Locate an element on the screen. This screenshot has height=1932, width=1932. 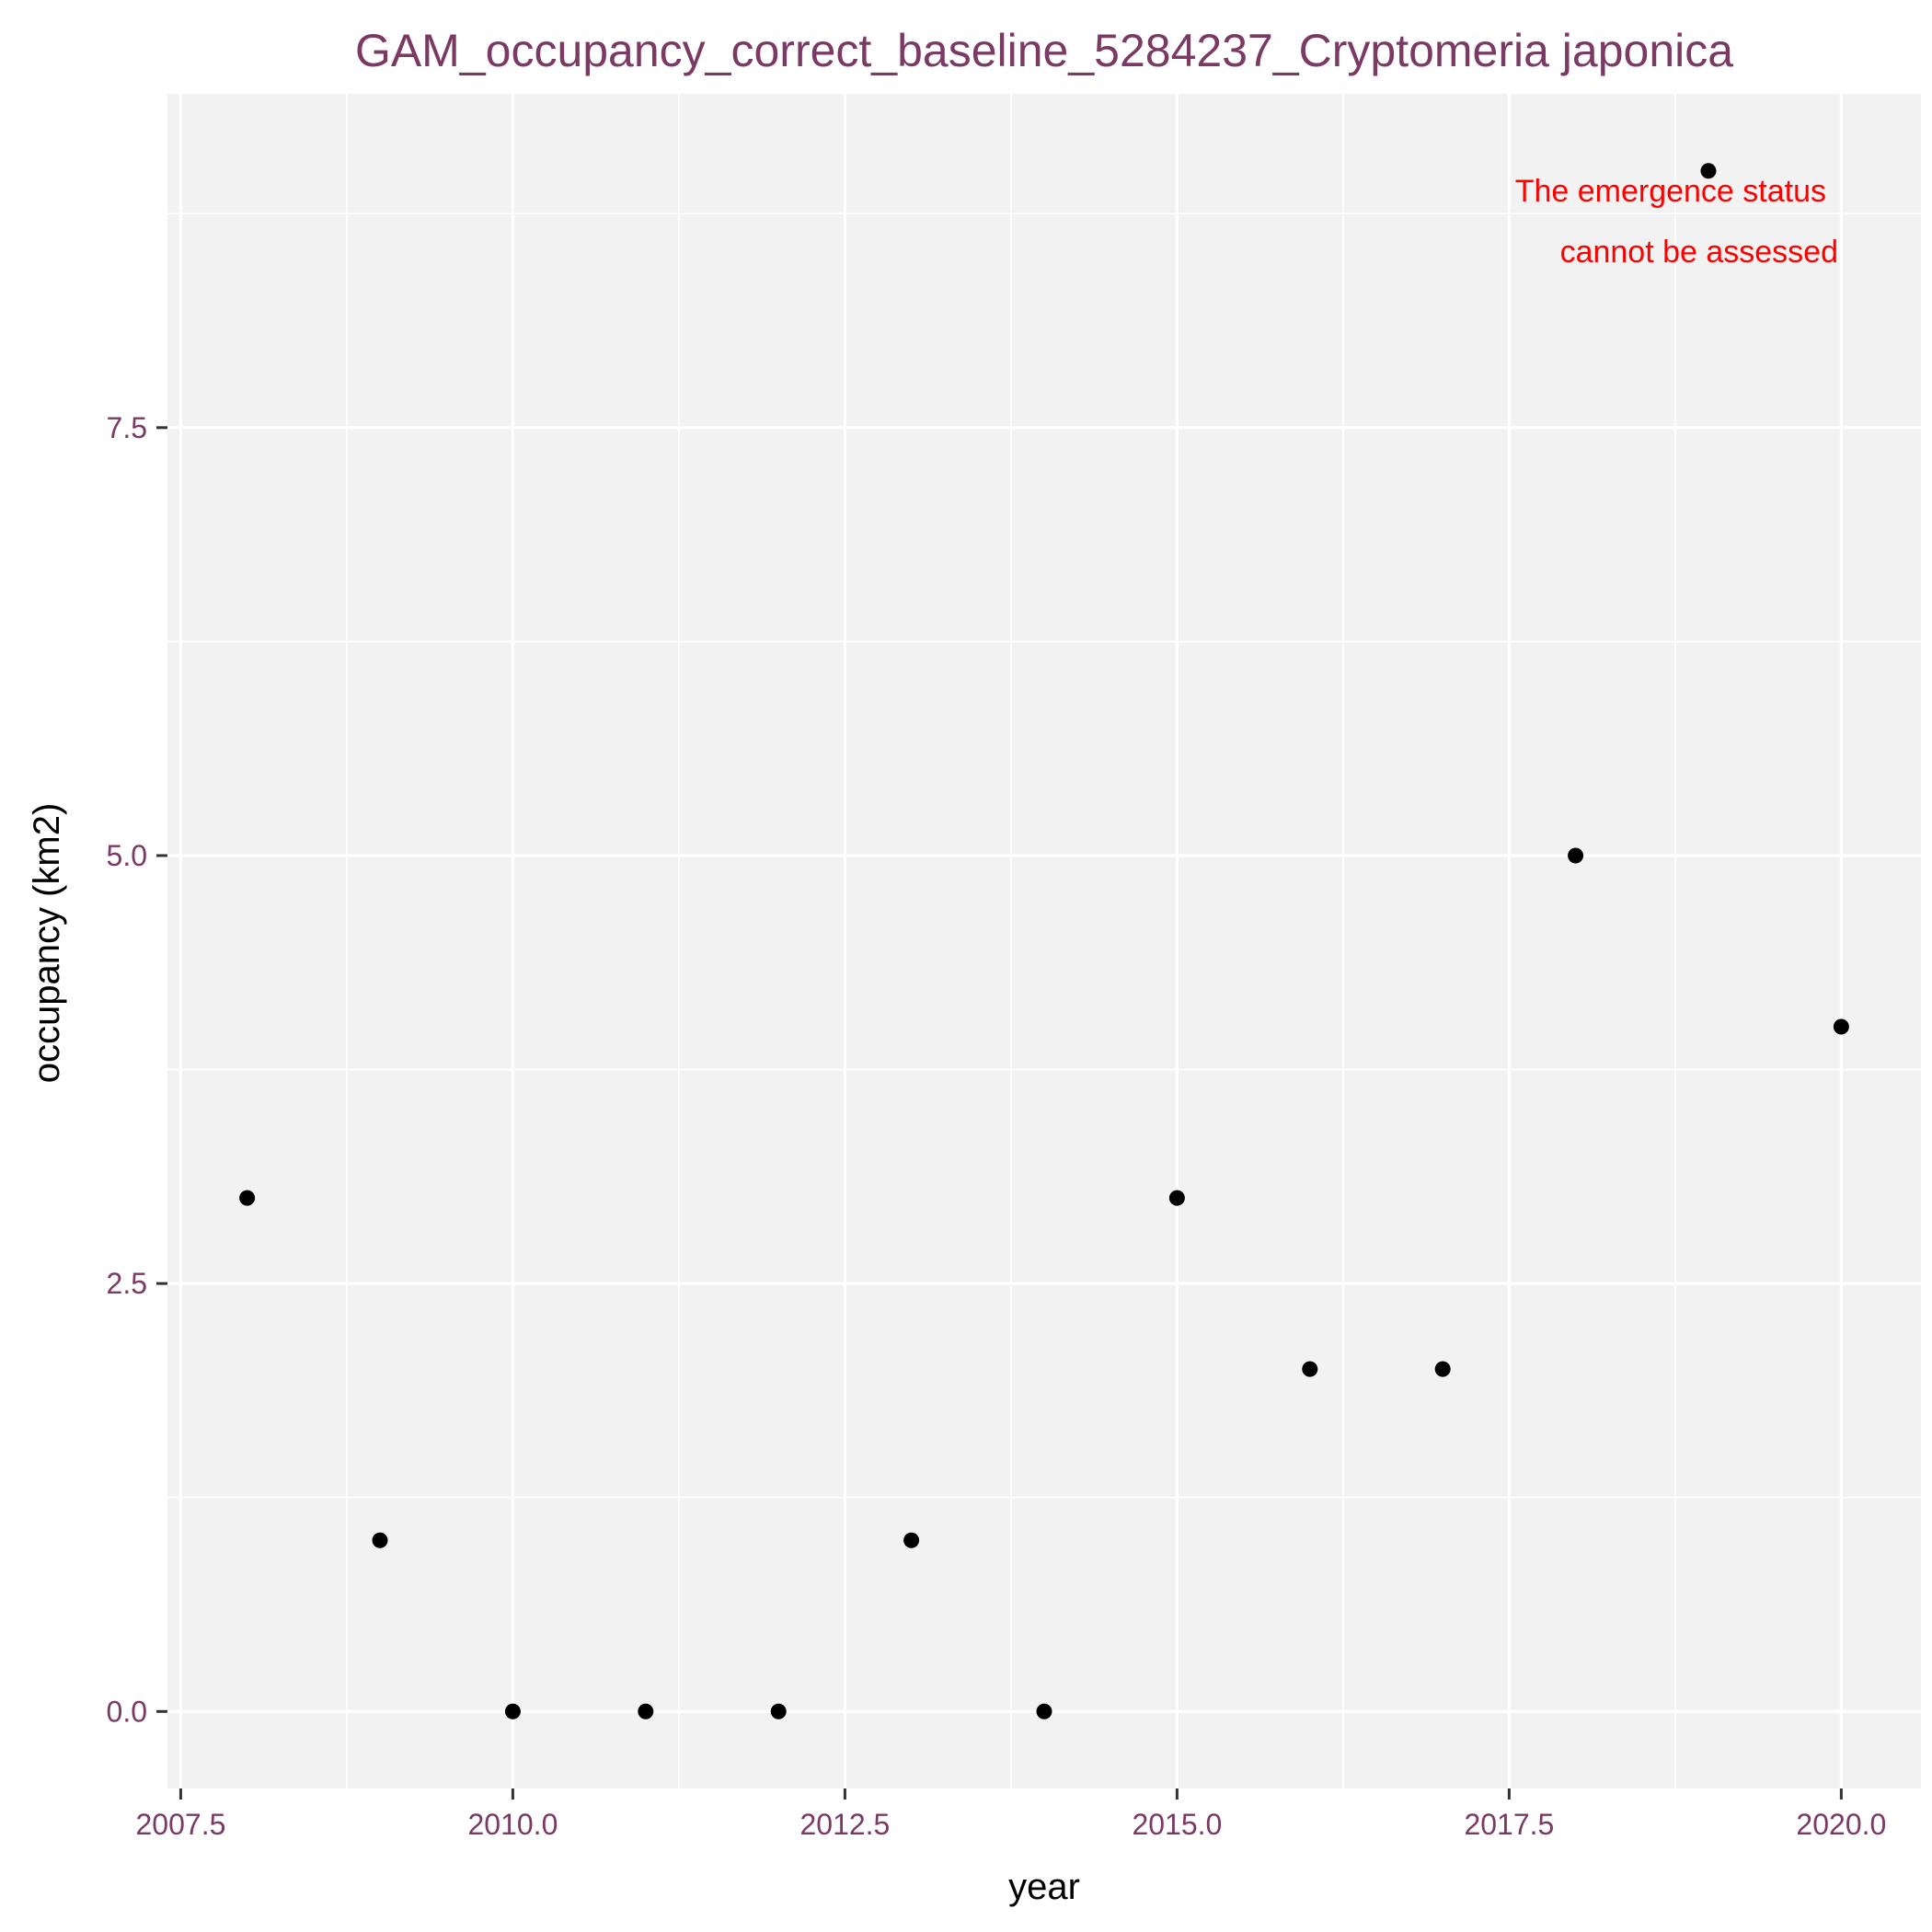
x-axis-title: year is located at coordinates (1044, 1887).